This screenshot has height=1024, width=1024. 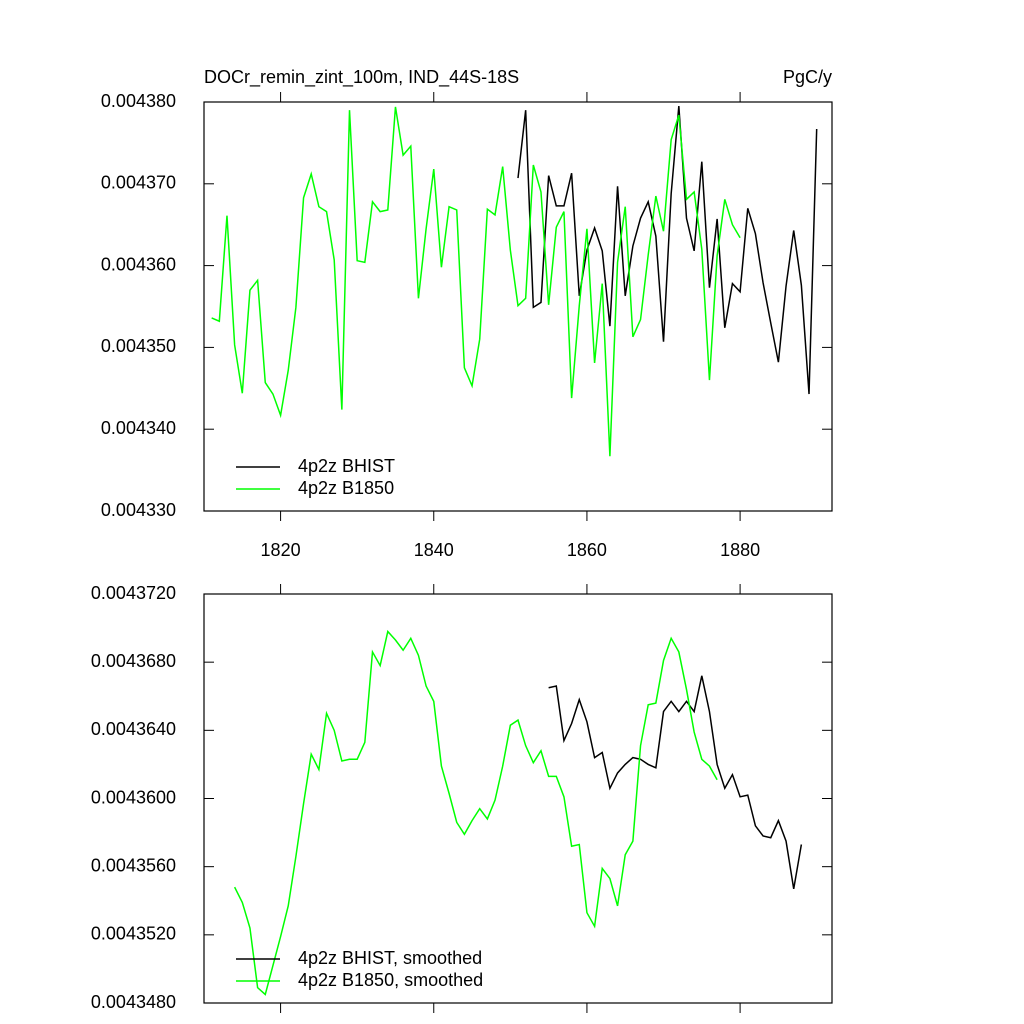 I want to click on legend-label: 4p2z B1850, so click(x=346, y=488).